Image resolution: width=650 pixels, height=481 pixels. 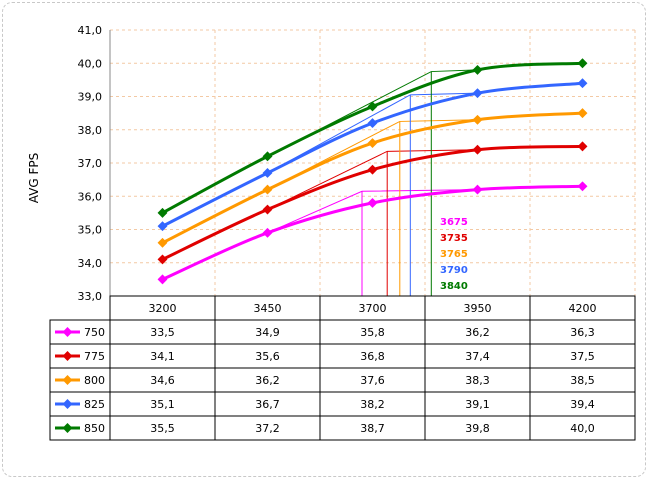 What do you see at coordinates (372, 356) in the screenshot?
I see `table-cell: 36,8` at bounding box center [372, 356].